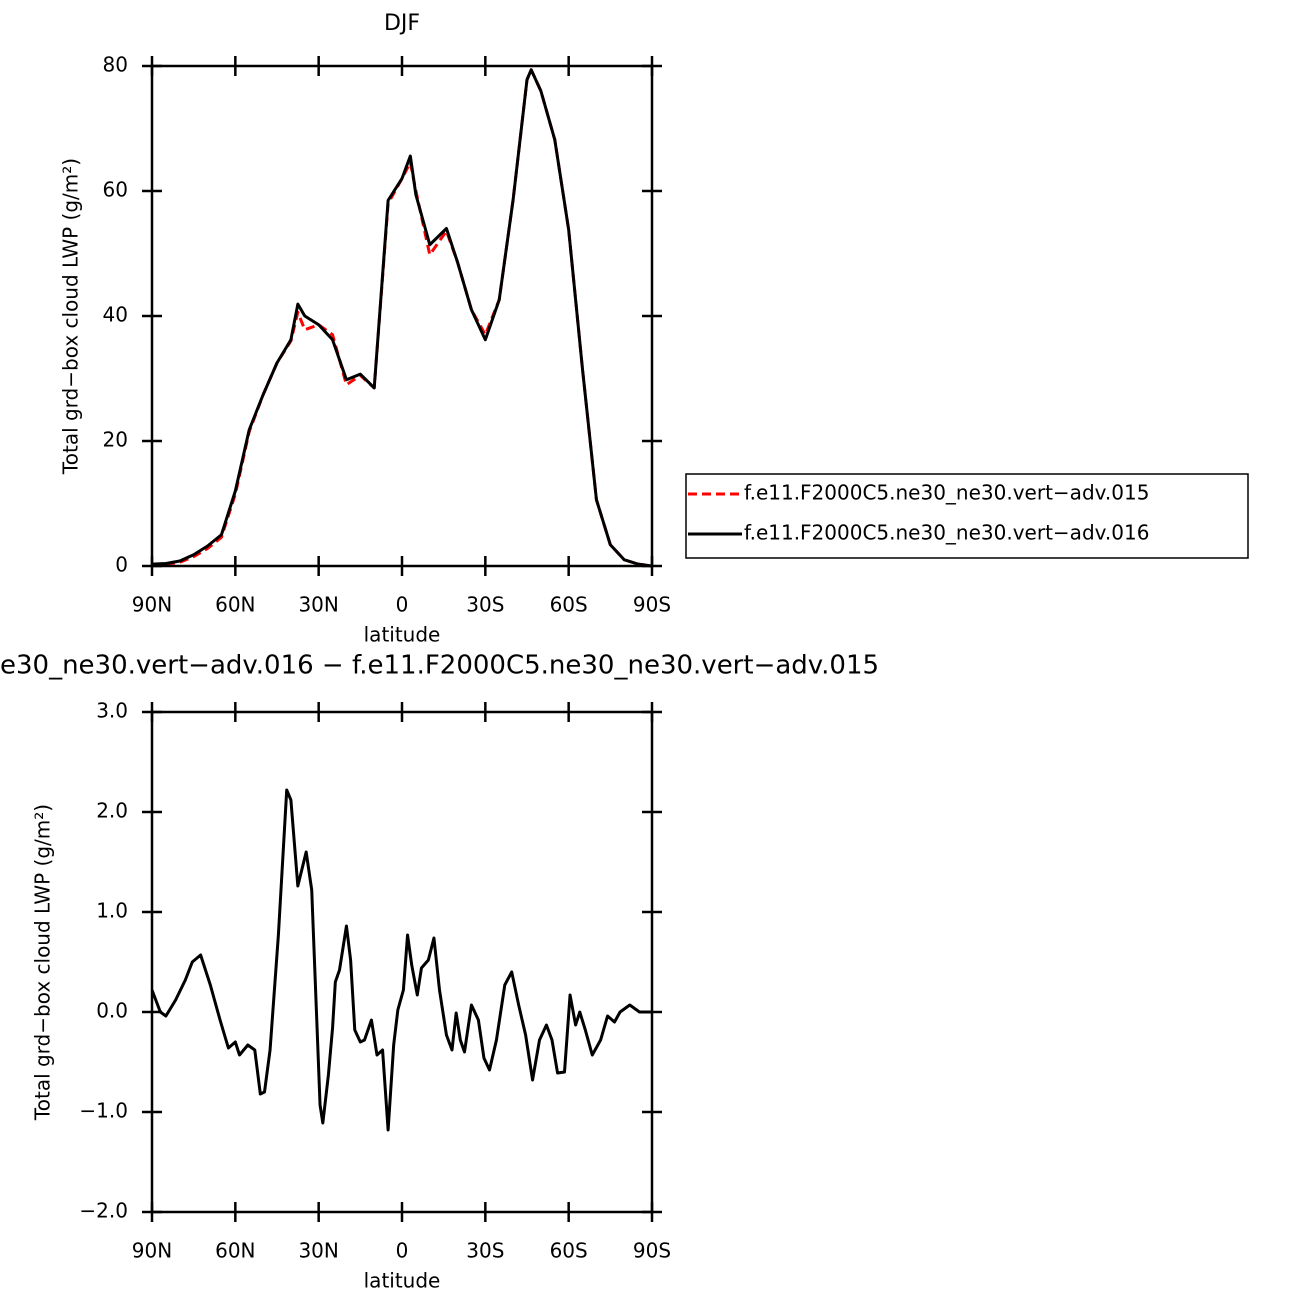 The image size is (1305, 1303). Describe the element at coordinates (103, 1111) in the screenshot. I see `y-tick-label: −1.0` at that location.